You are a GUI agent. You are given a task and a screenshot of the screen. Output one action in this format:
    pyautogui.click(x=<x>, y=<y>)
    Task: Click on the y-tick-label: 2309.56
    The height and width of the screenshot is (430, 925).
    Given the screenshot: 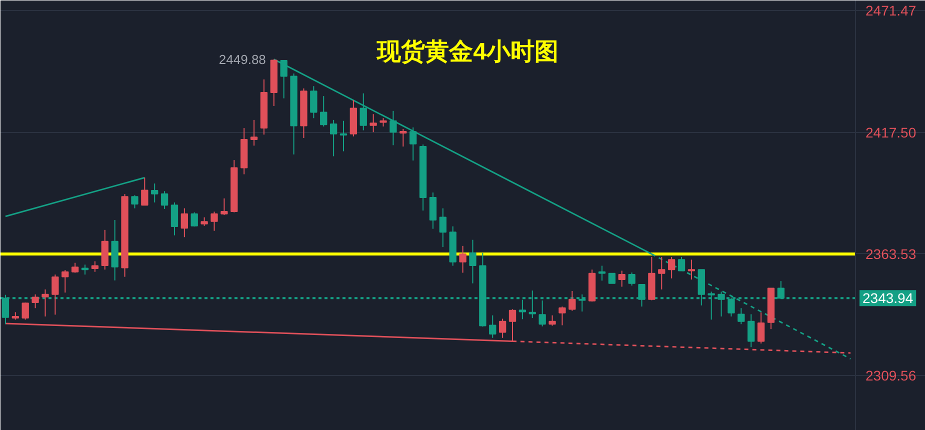 What is the action you would take?
    pyautogui.click(x=891, y=376)
    